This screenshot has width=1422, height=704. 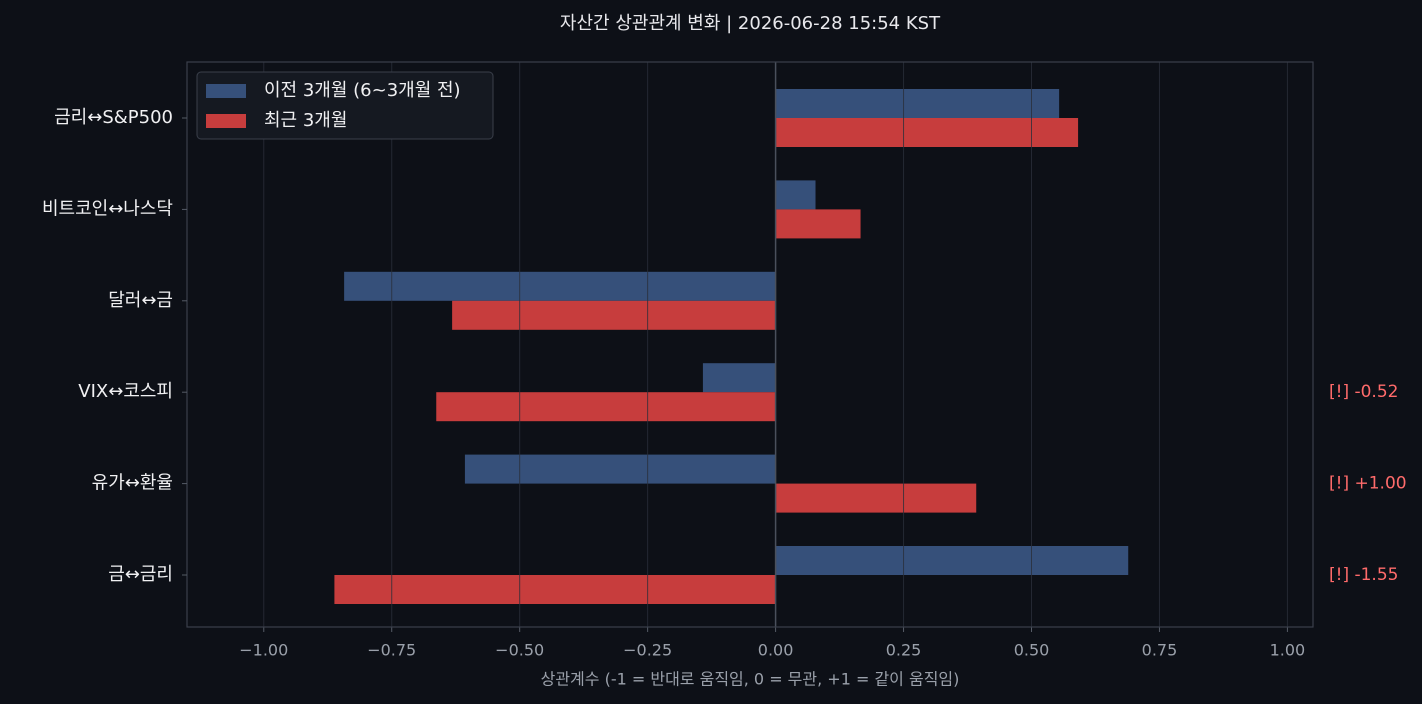 What do you see at coordinates (776, 650) in the screenshot?
I see `x-tick-label: 0.00` at bounding box center [776, 650].